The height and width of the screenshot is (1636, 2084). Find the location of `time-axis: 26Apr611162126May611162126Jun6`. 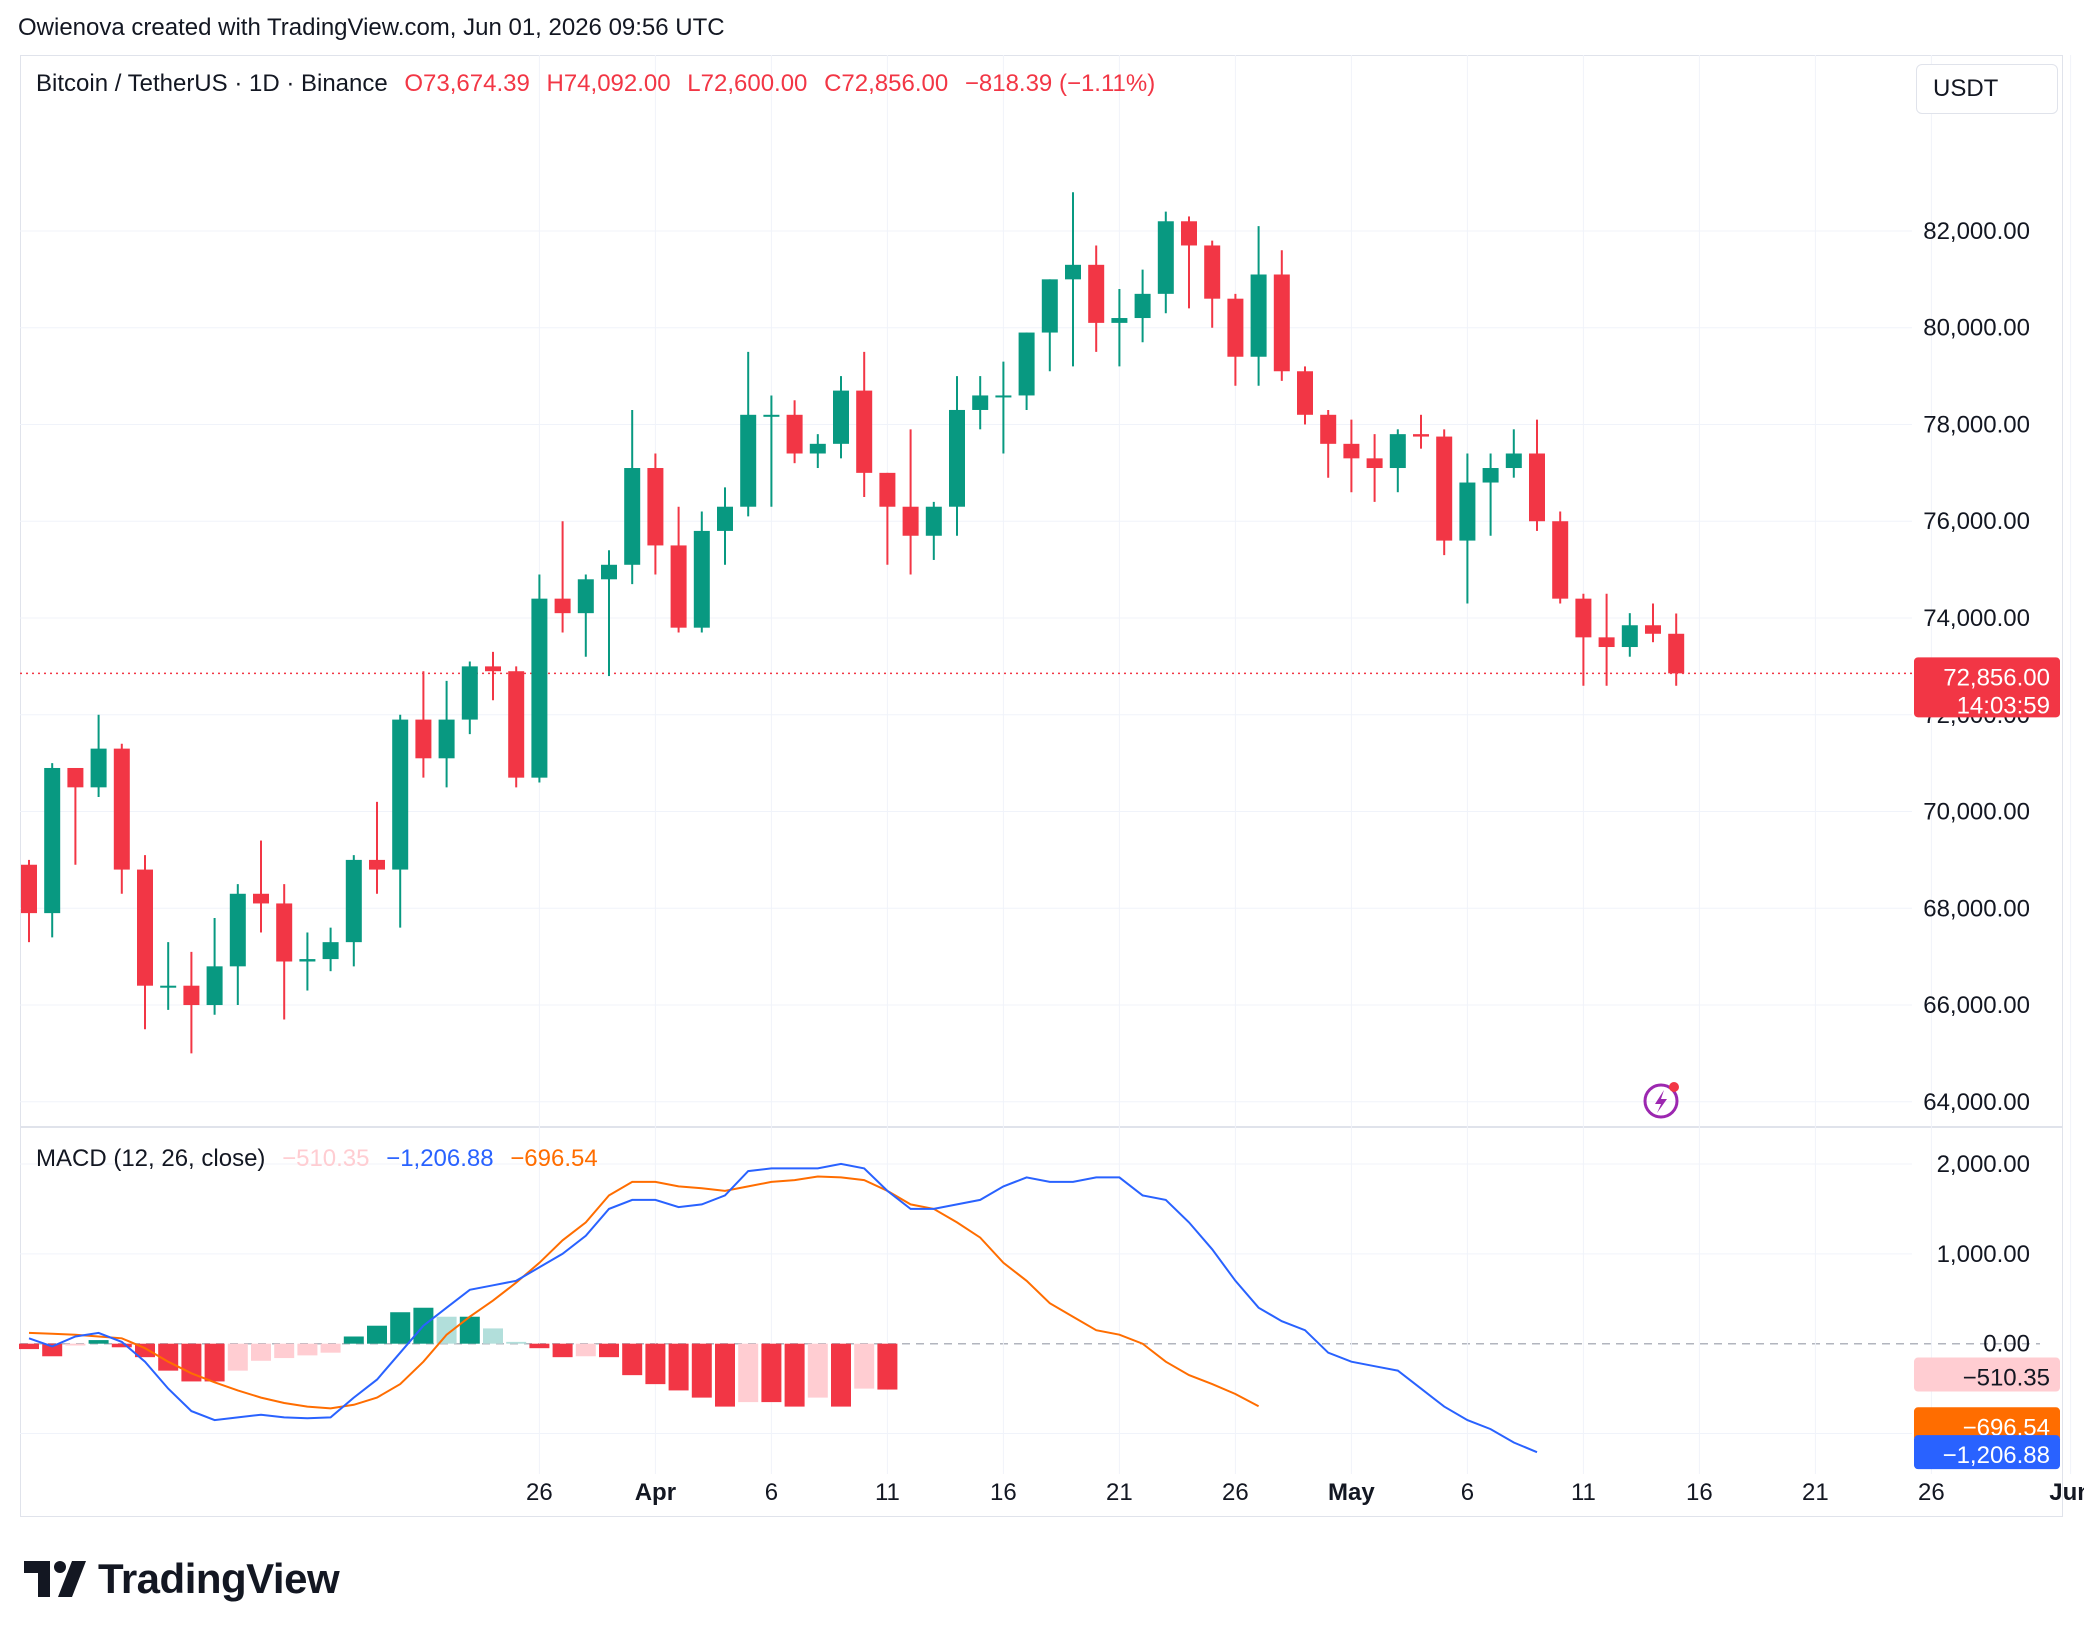

time-axis: 26Apr611162126May611162126Jun6 is located at coordinates (1305, 1492).